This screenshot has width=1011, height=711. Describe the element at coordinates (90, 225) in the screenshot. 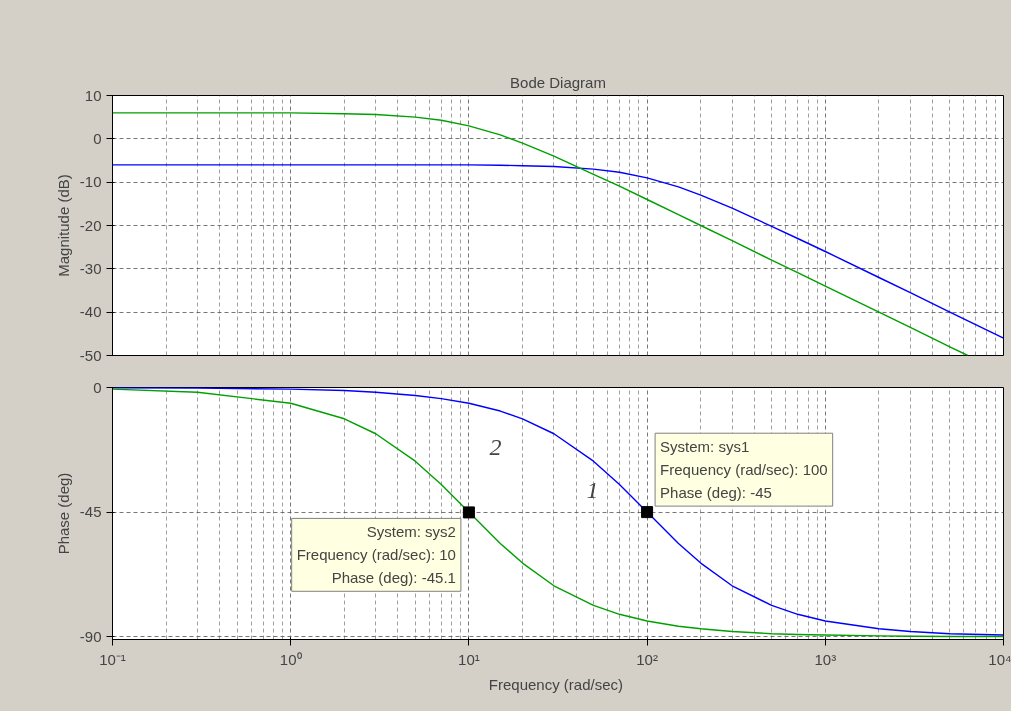

I see `y-tick-label: -20` at that location.